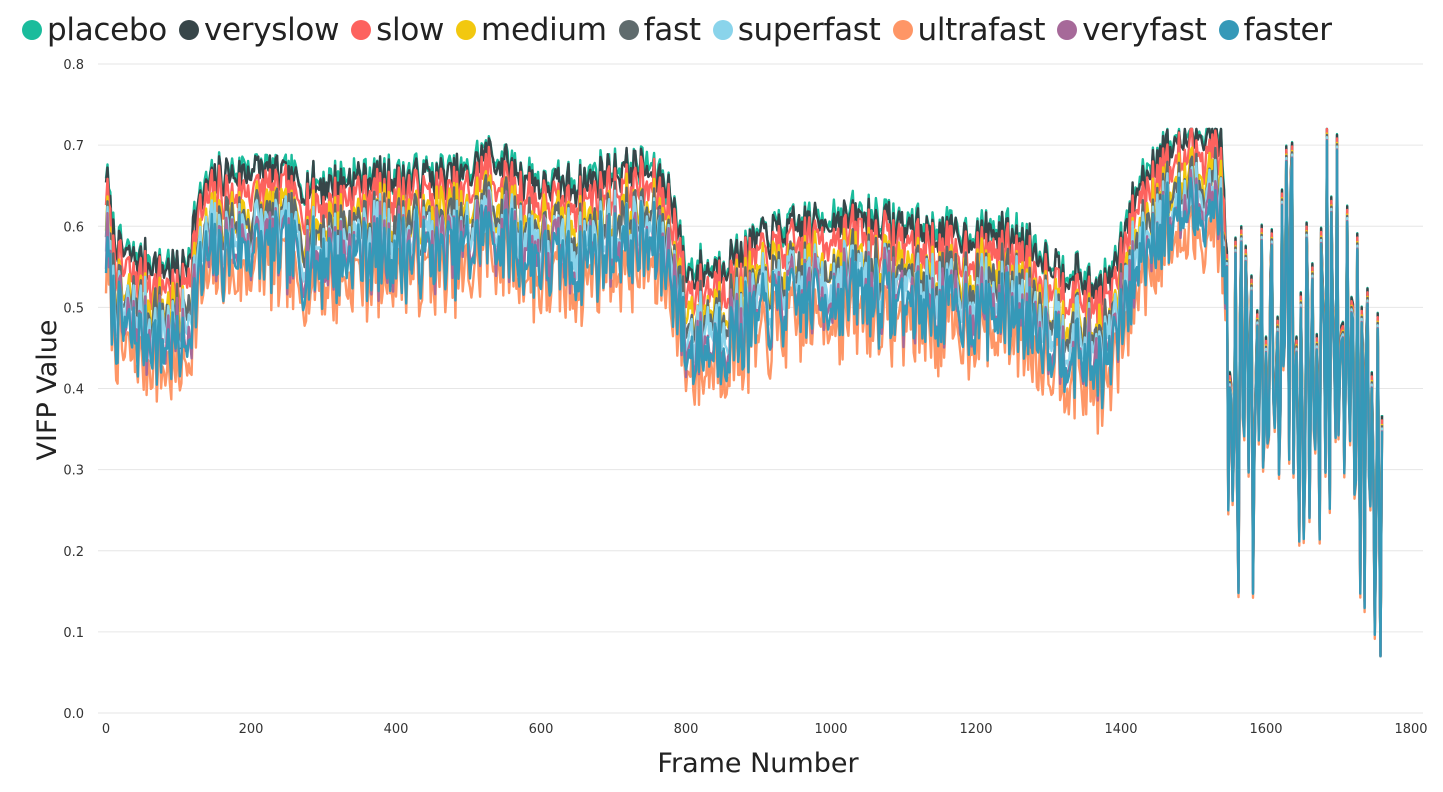  Describe the element at coordinates (251, 729) in the screenshot. I see `x-tick-label: 200` at that location.